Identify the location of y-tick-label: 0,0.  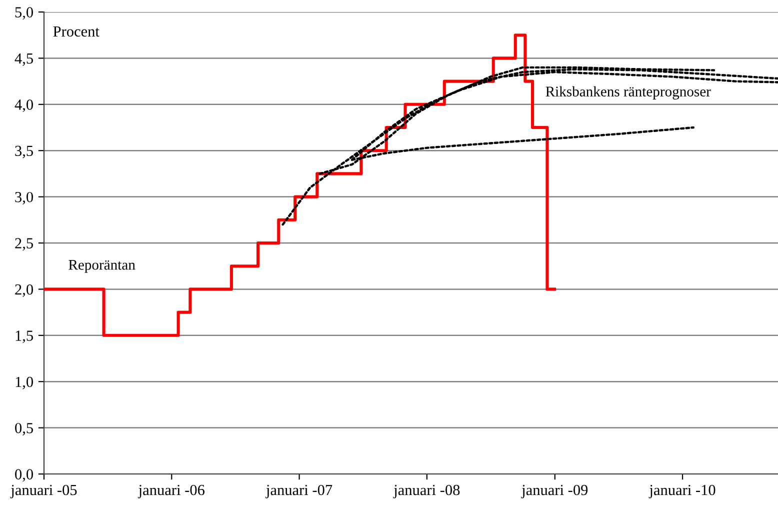
(24, 475).